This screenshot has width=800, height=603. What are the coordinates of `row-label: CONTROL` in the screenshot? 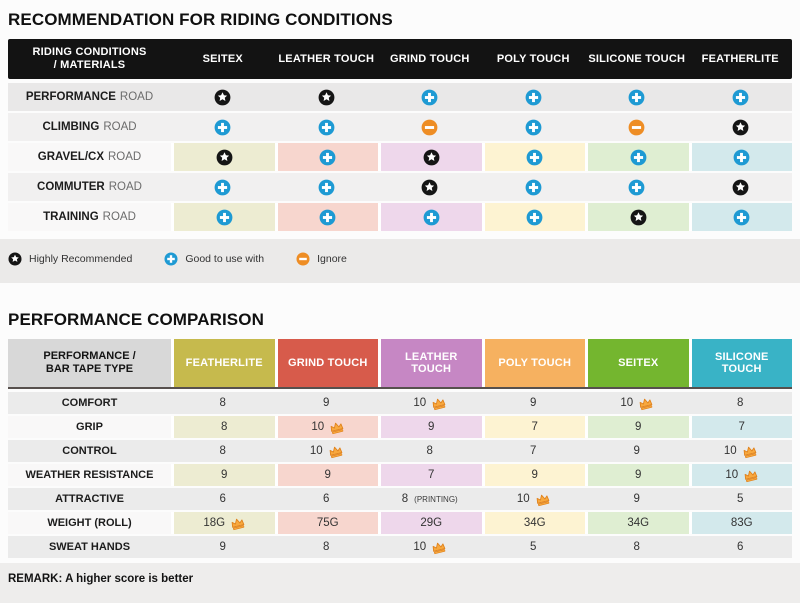 It's located at (89, 451).